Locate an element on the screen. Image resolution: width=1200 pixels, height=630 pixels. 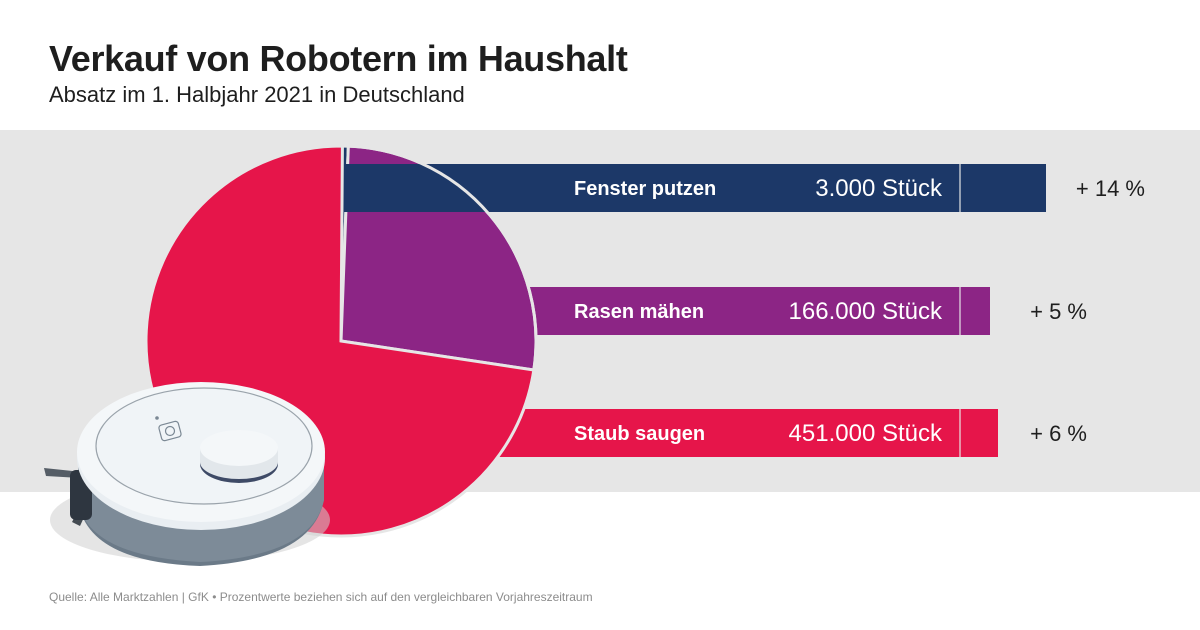
bar-rasen-maehen: Rasen mähen 166.000 Stück + 5 % is located at coordinates (805, 311).